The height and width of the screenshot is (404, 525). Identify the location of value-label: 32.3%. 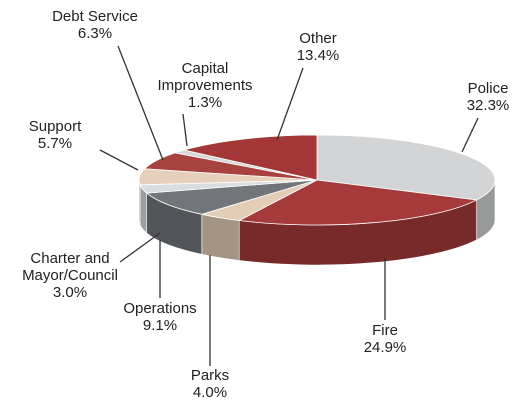
(488, 105).